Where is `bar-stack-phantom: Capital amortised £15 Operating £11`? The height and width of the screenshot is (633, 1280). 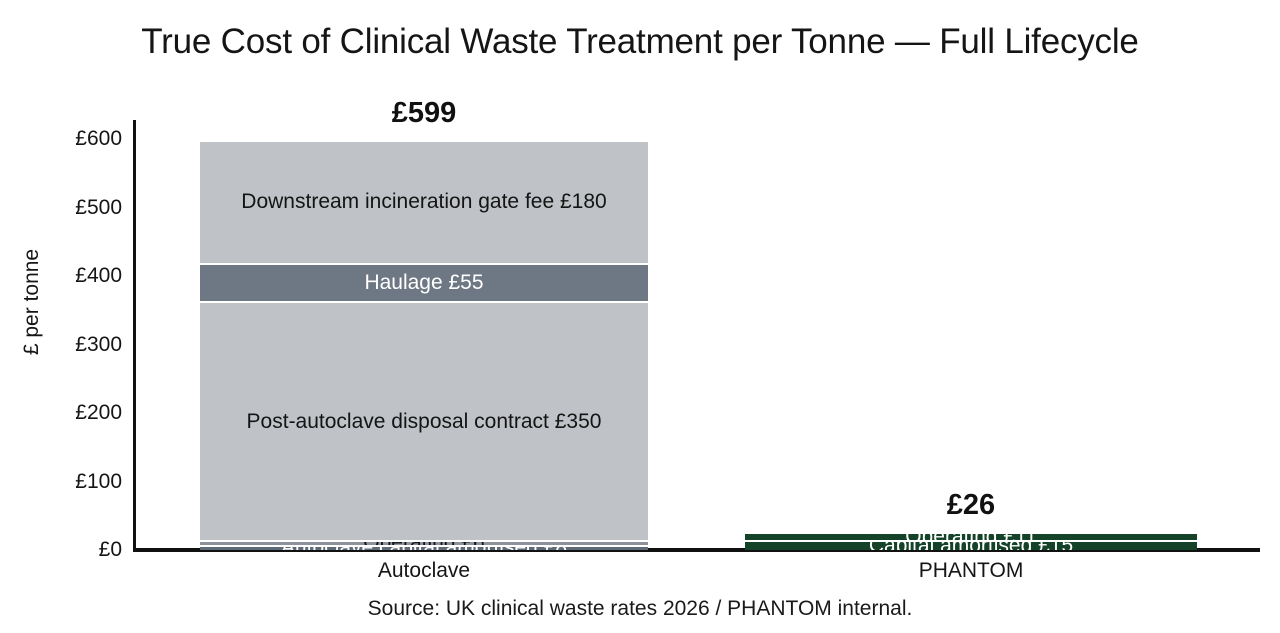 bar-stack-phantom: Capital amortised £15 Operating £11 is located at coordinates (971, 541).